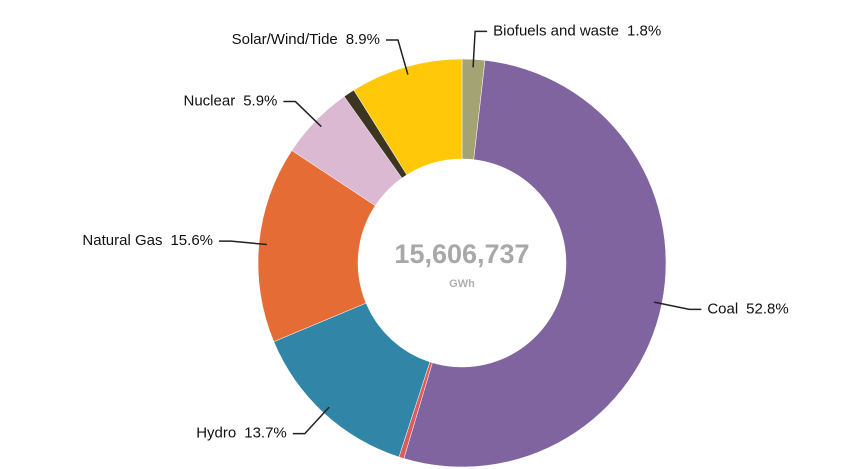  Describe the element at coordinates (191, 240) in the screenshot. I see `slice-value: 15.6%` at that location.